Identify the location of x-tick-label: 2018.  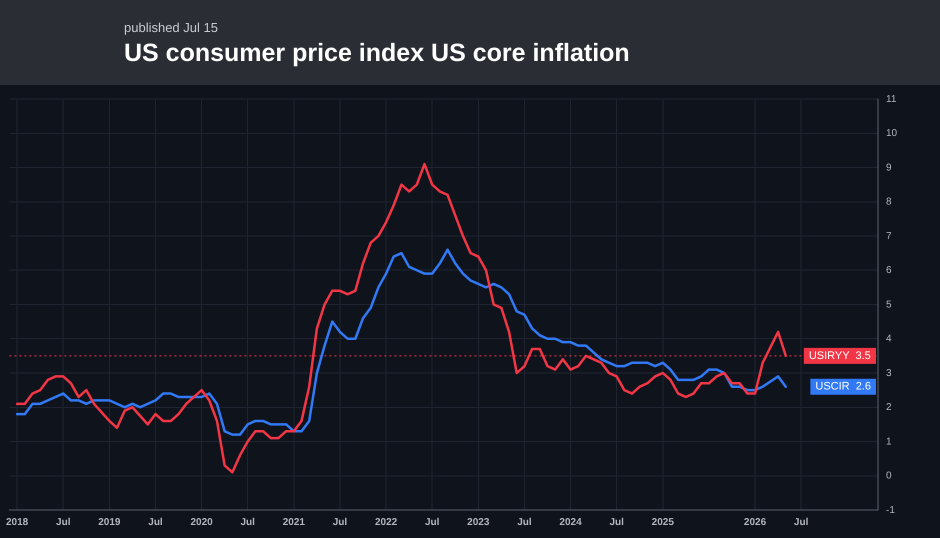
(17, 522).